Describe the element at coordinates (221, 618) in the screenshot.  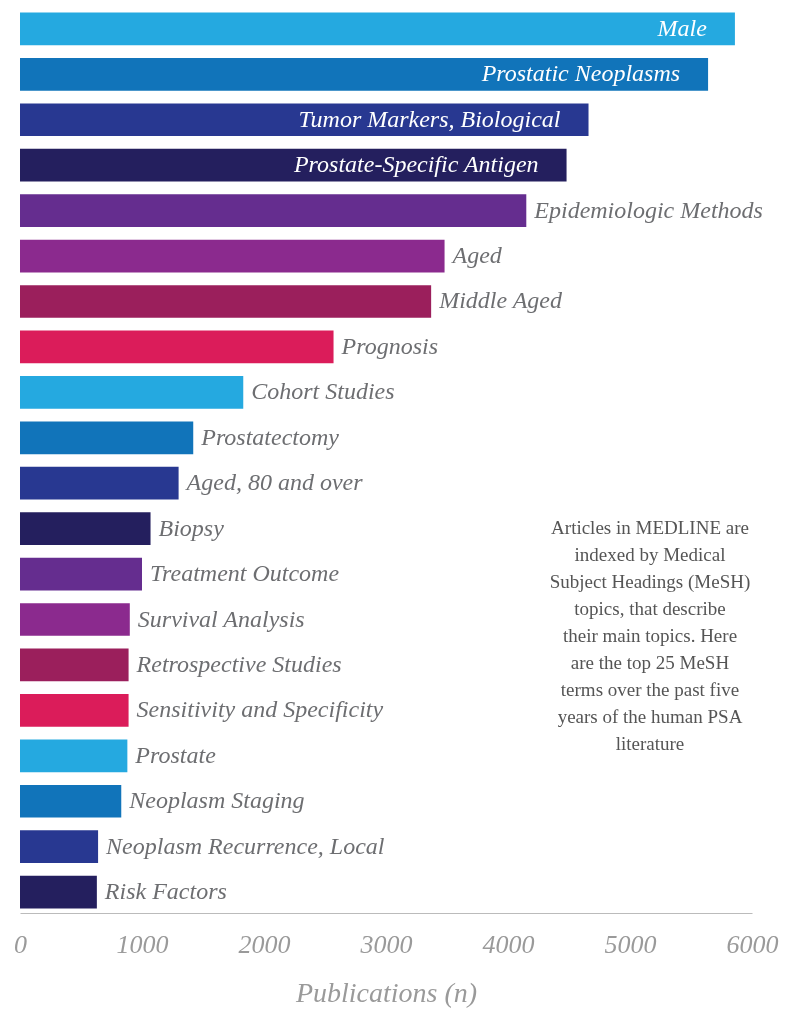
I see `y-tick-label: Survival Analysis` at that location.